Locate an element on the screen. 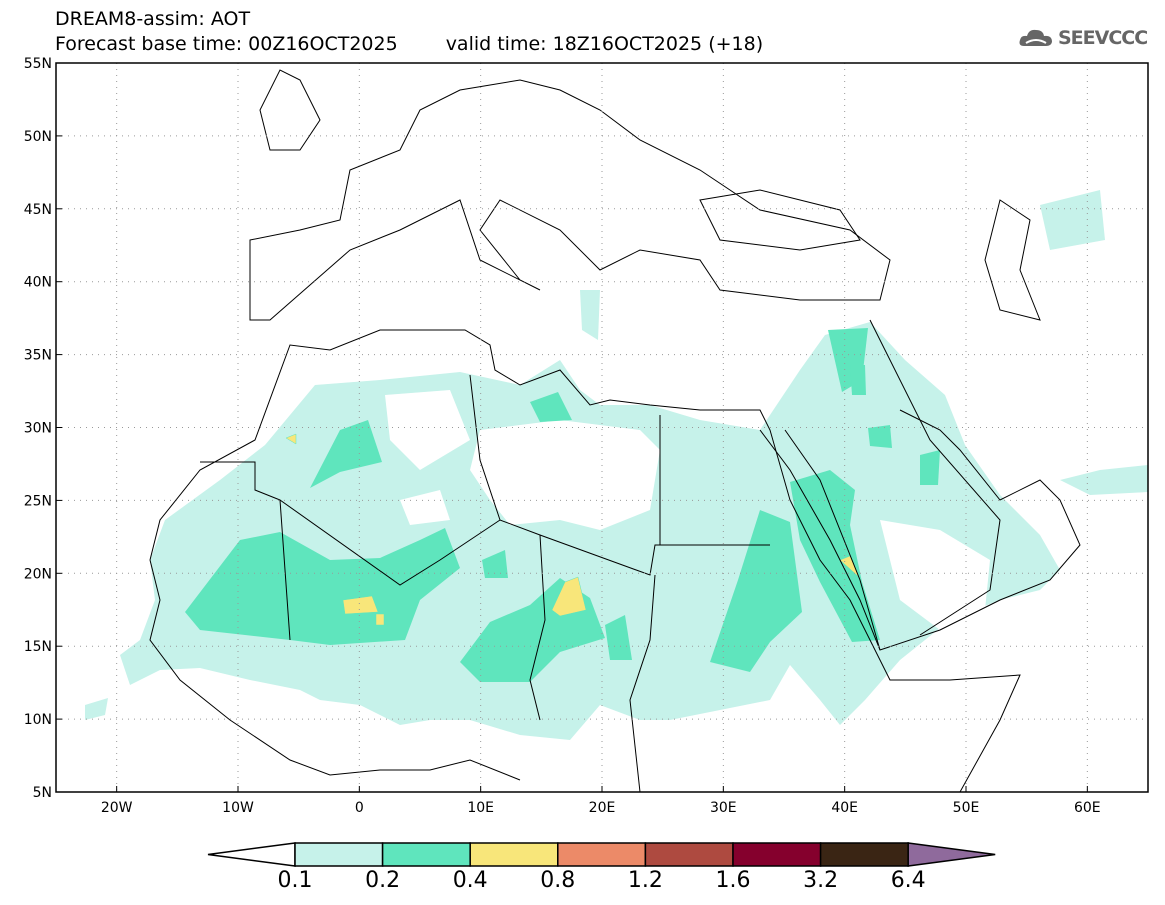  valid-time: valid time: 18Z16OCT2025 (+18) is located at coordinates (604, 44).